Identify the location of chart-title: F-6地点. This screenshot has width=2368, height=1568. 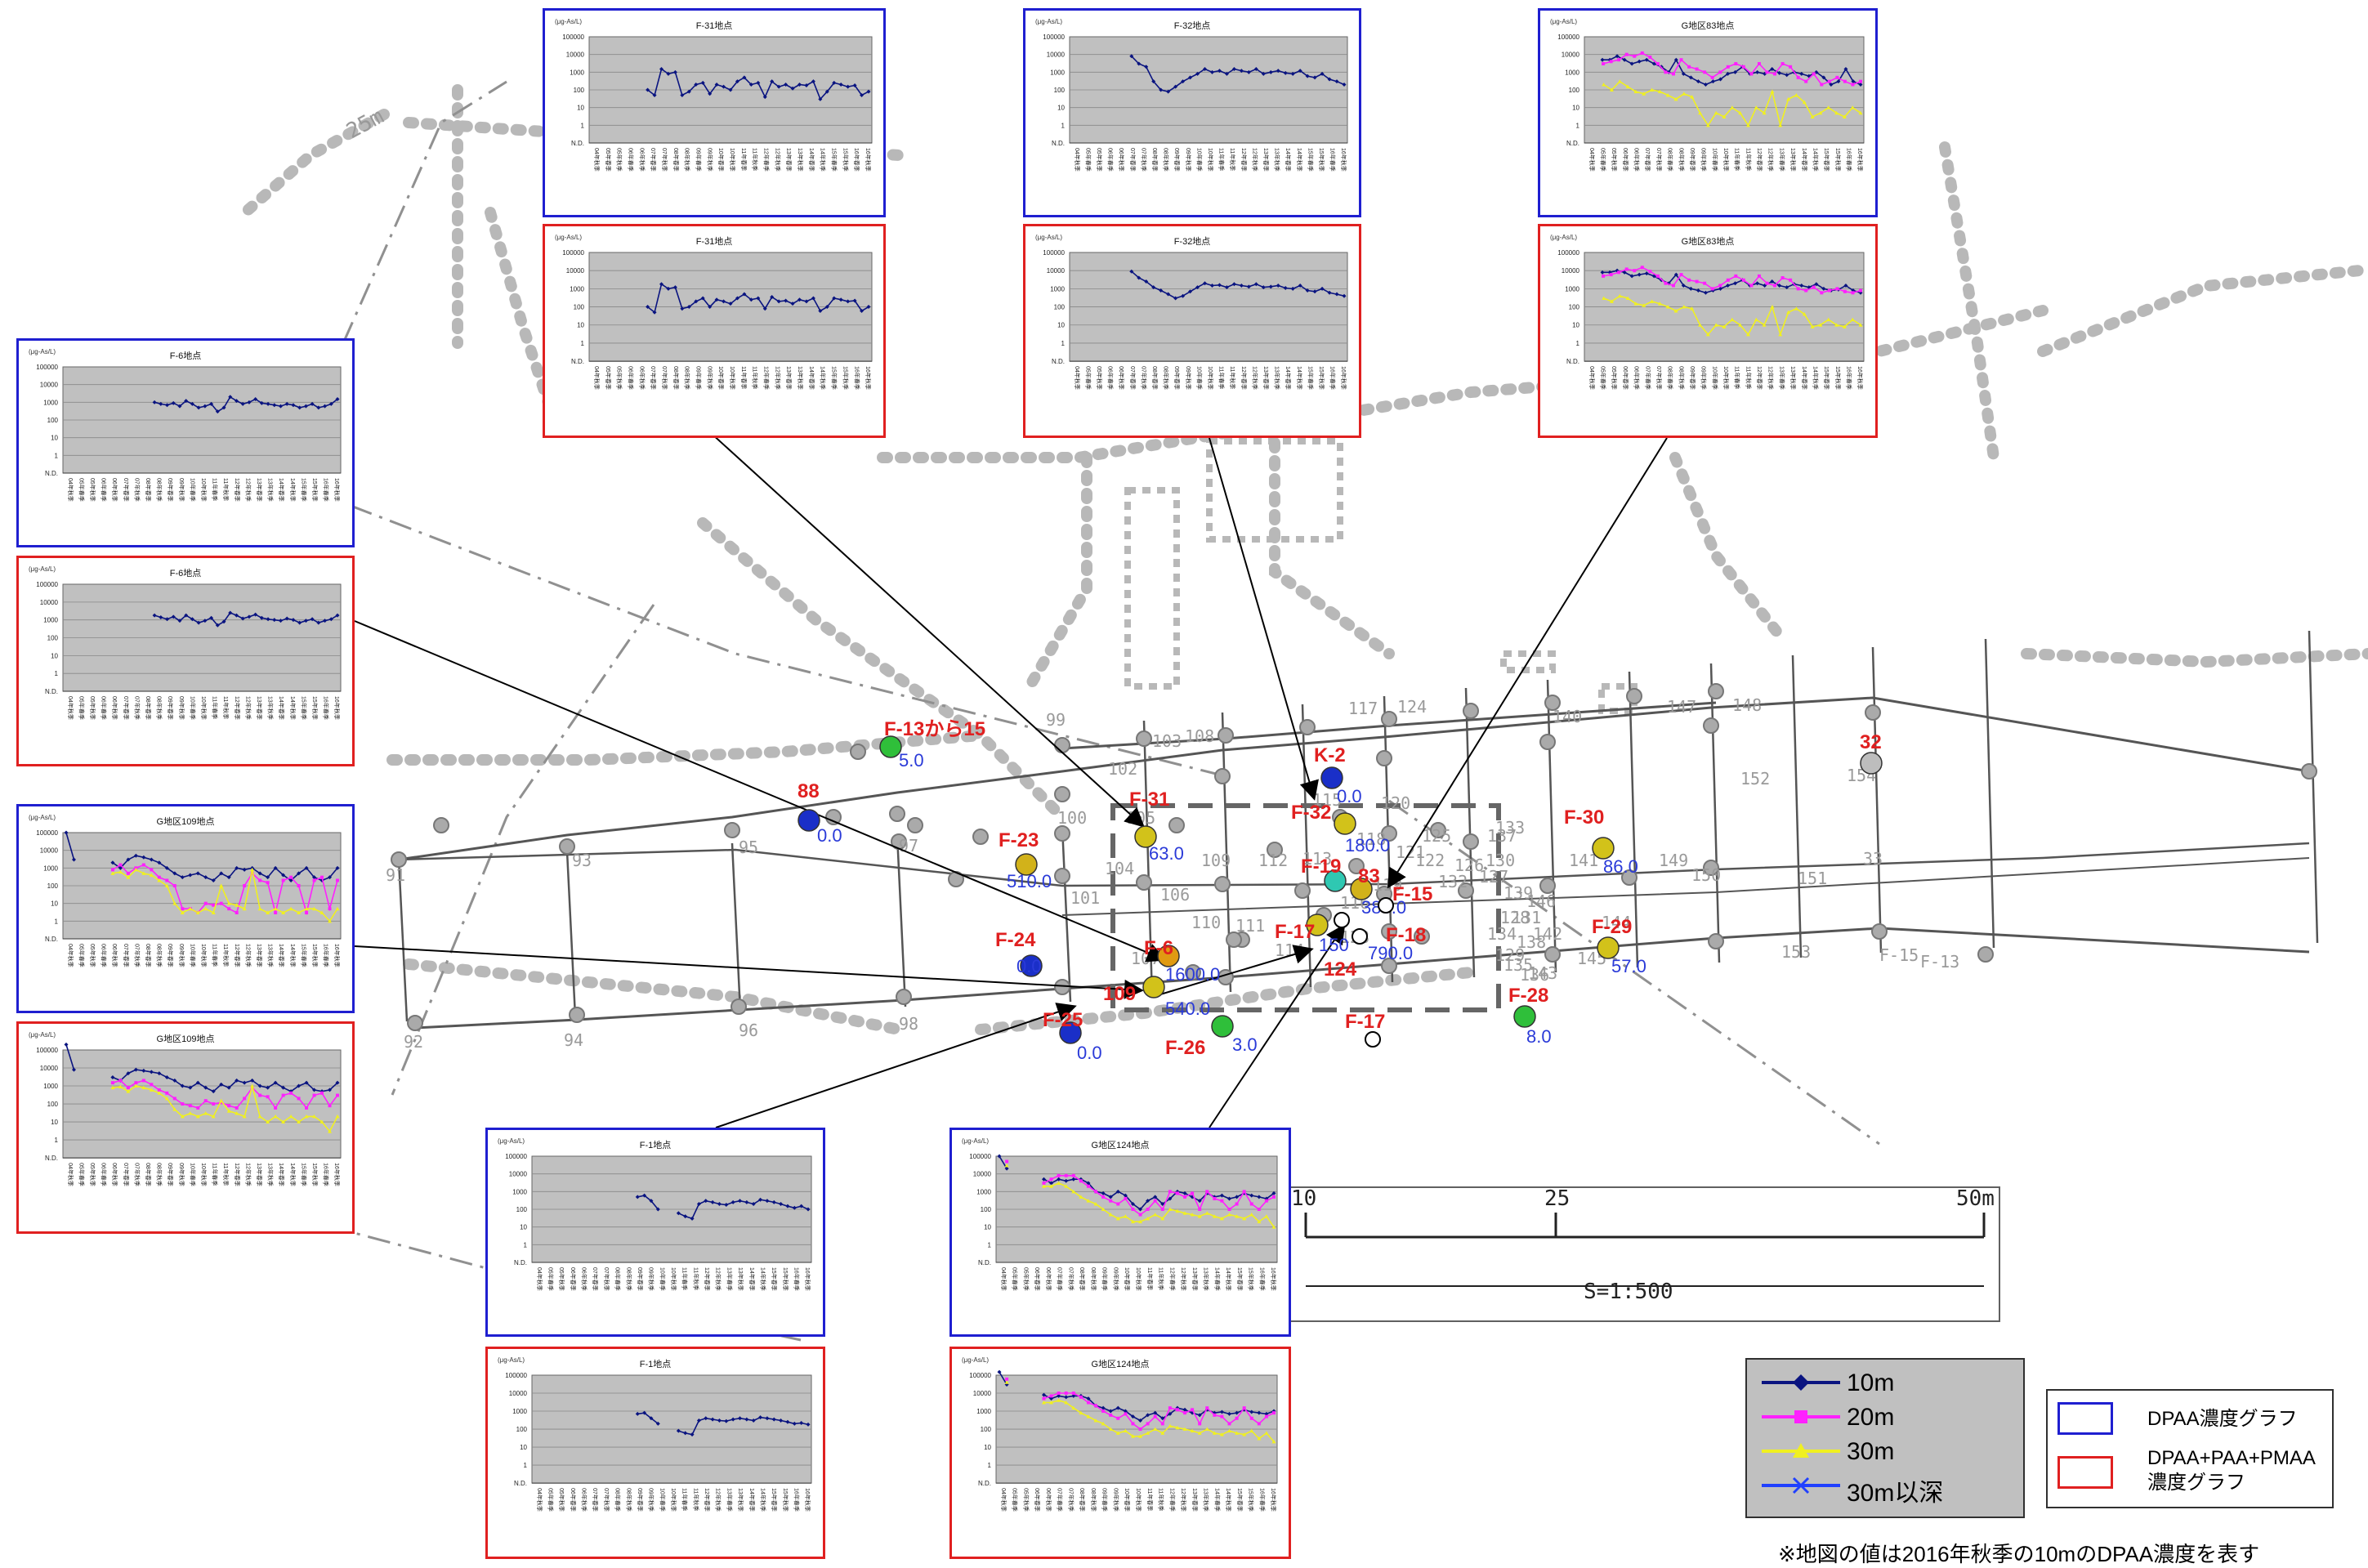
(186, 573).